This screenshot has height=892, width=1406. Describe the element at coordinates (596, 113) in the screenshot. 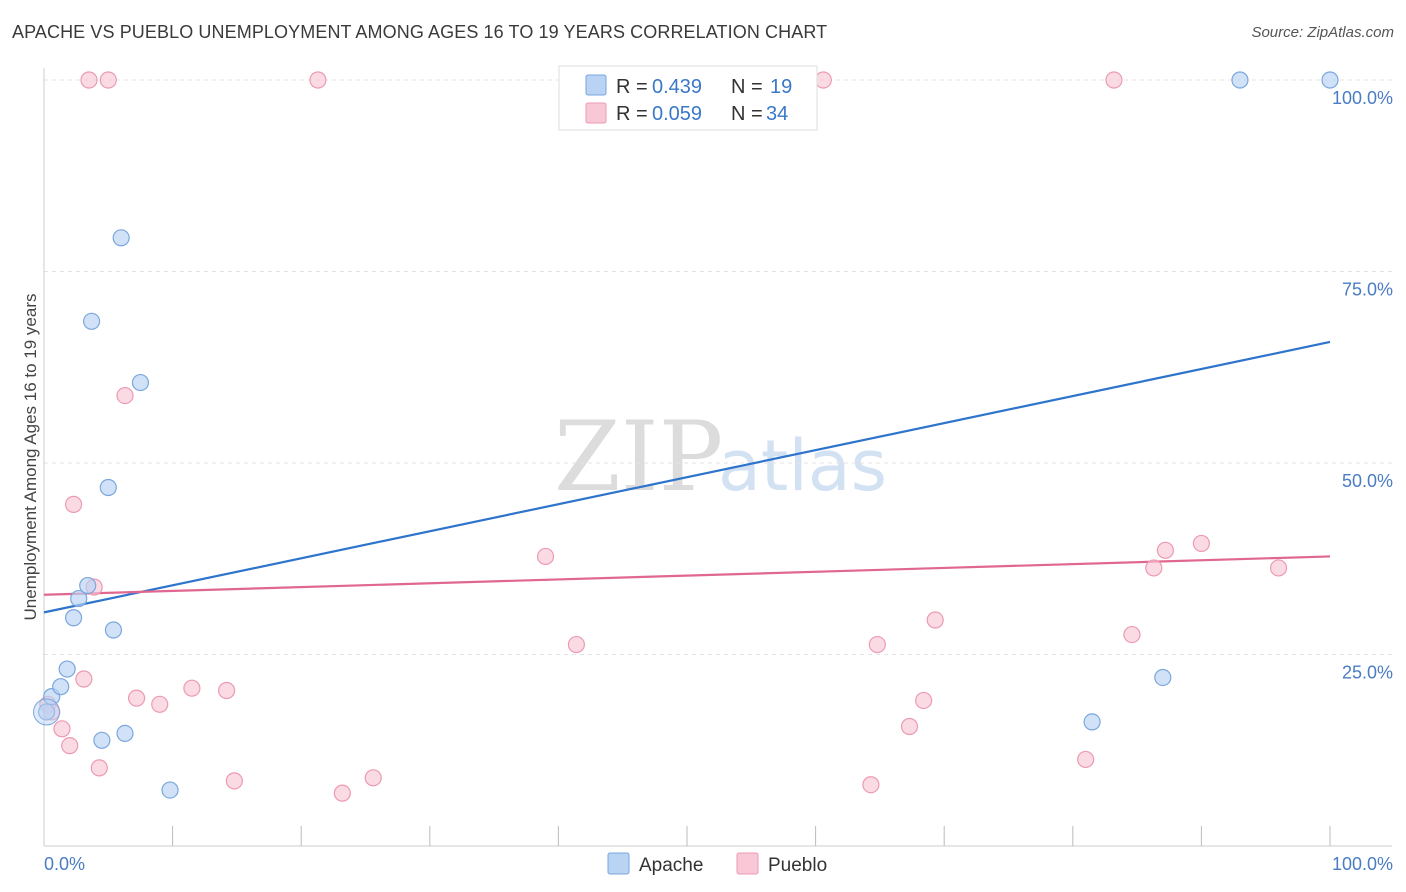

I see `legend-swatch-pueblo` at that location.